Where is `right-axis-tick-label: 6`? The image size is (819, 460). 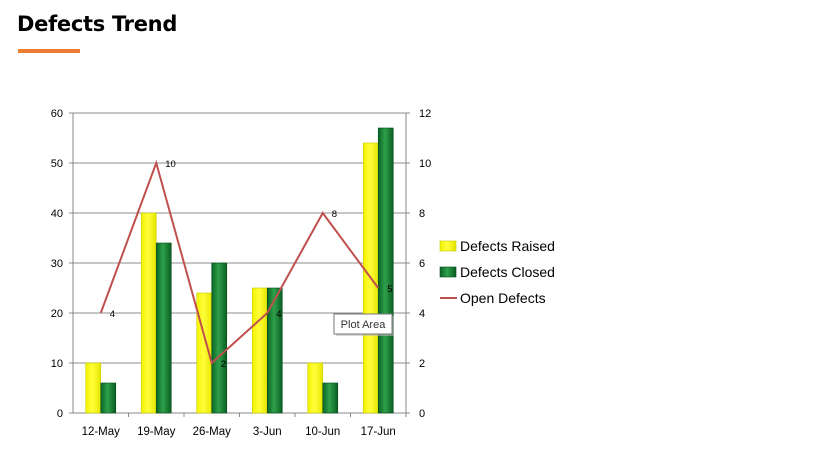 right-axis-tick-label: 6 is located at coordinates (422, 264).